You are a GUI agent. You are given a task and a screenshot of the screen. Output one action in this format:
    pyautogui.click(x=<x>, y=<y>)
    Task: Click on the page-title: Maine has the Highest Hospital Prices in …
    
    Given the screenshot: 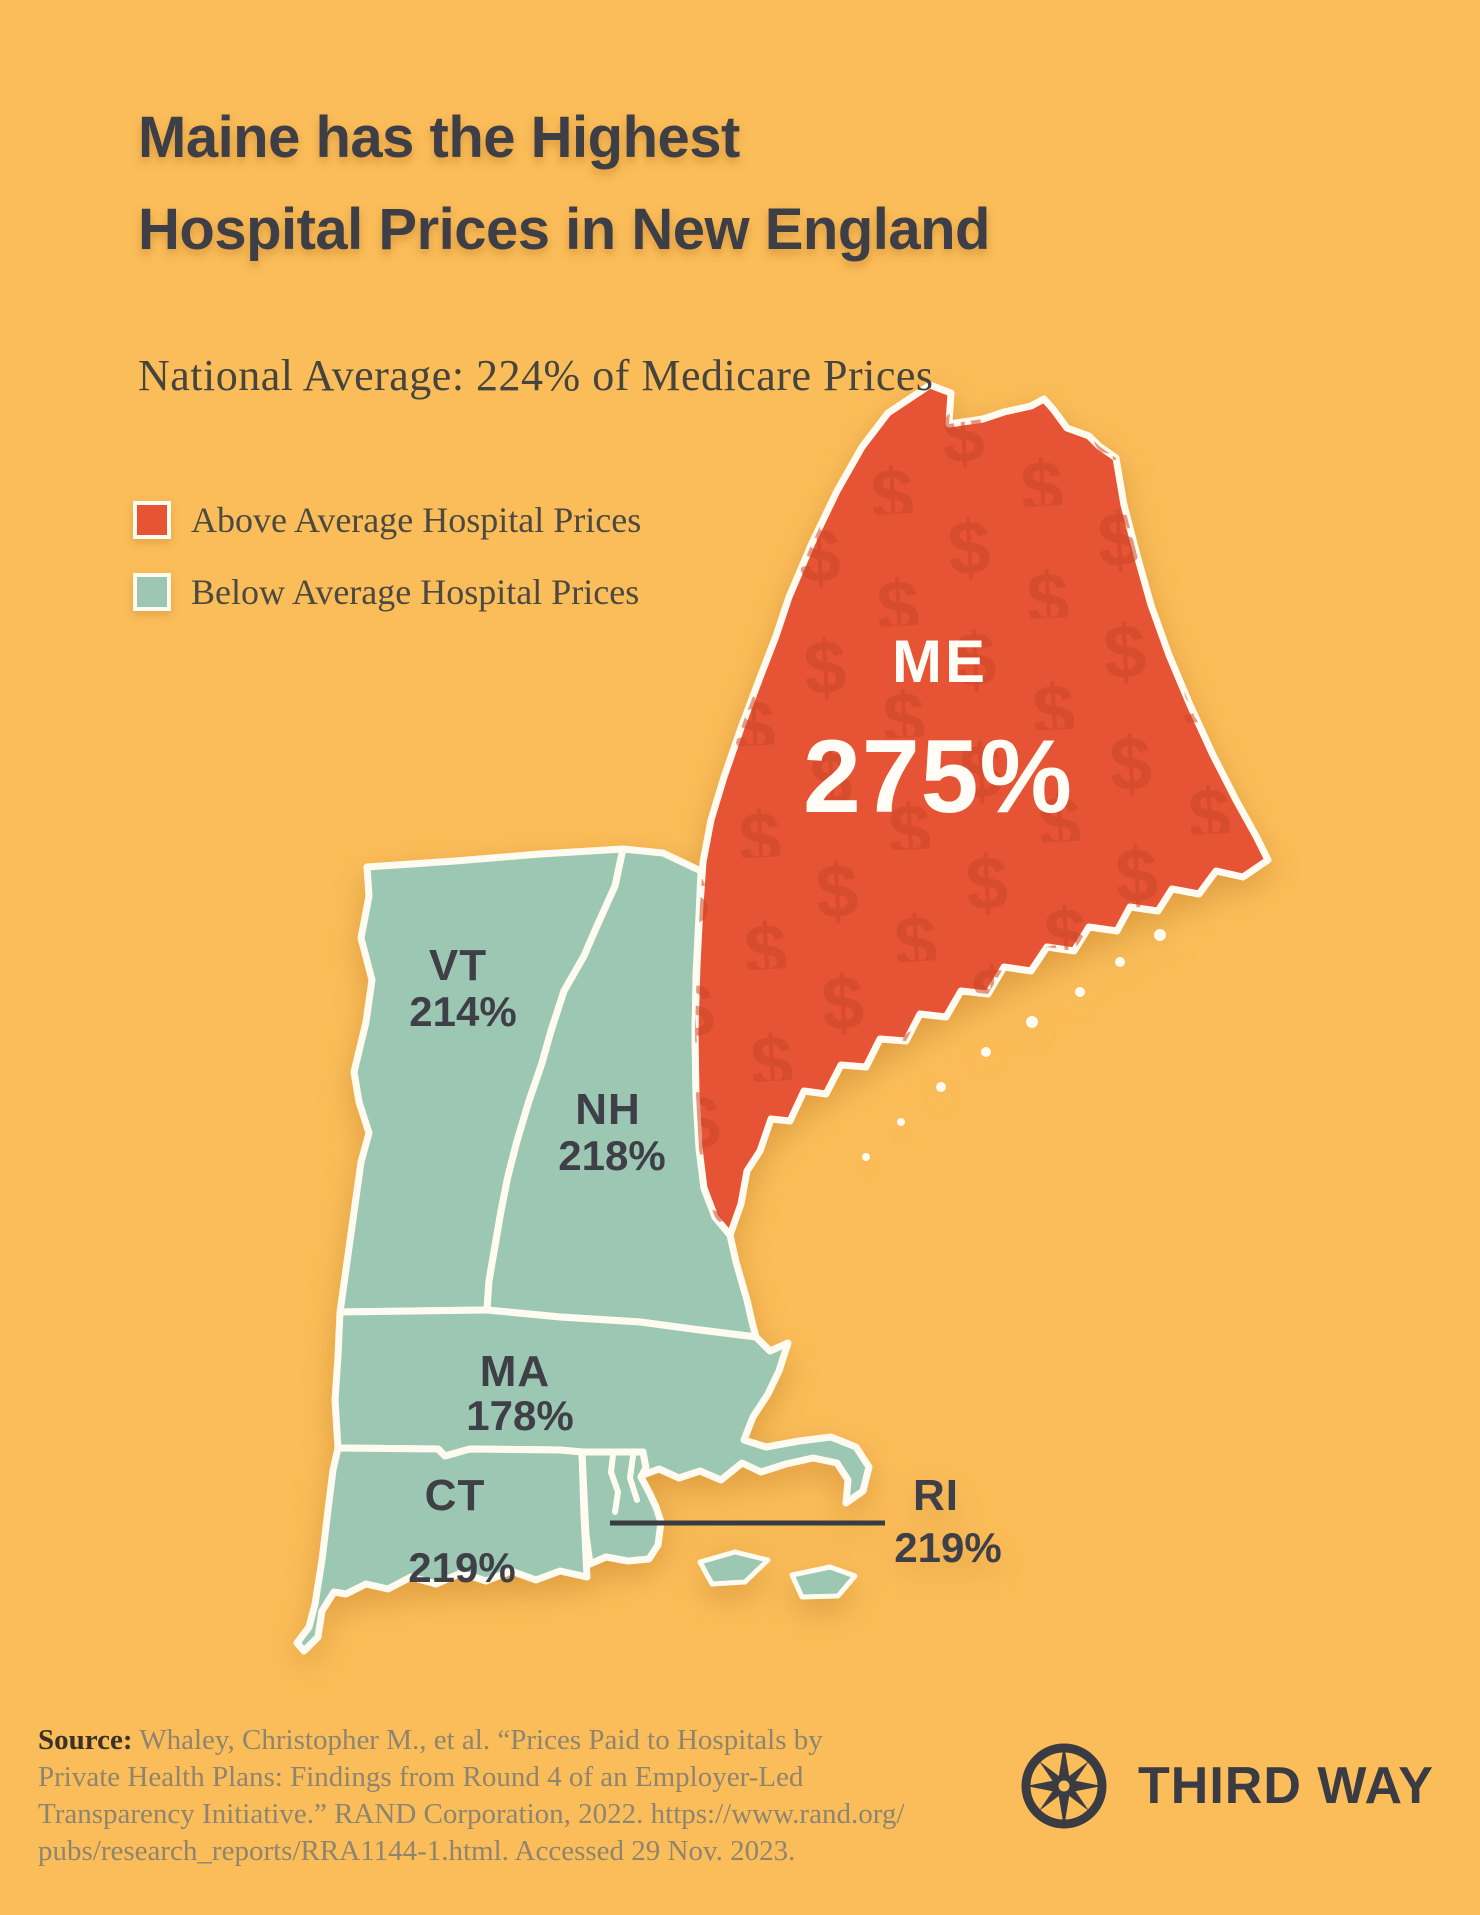 What is the action you would take?
    pyautogui.click(x=564, y=184)
    